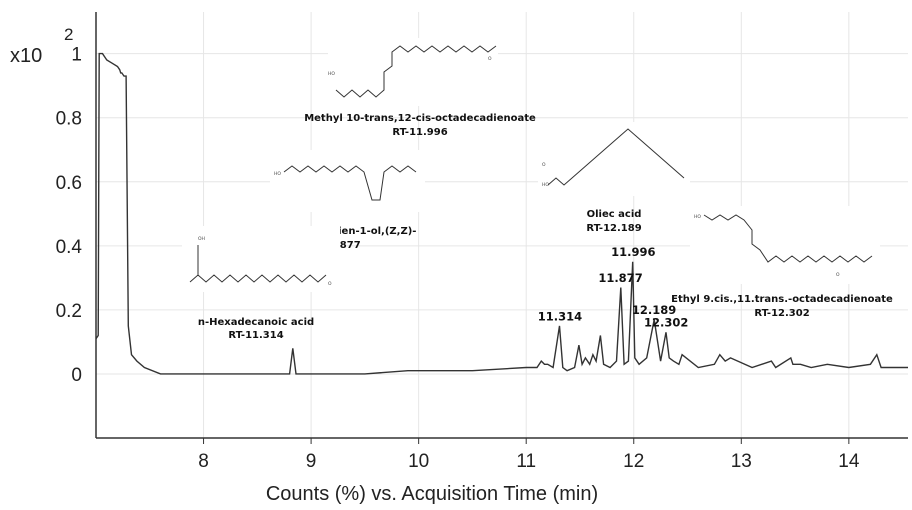  What do you see at coordinates (26, 56) in the screenshot?
I see `y-multiplier-label: x10` at bounding box center [26, 56].